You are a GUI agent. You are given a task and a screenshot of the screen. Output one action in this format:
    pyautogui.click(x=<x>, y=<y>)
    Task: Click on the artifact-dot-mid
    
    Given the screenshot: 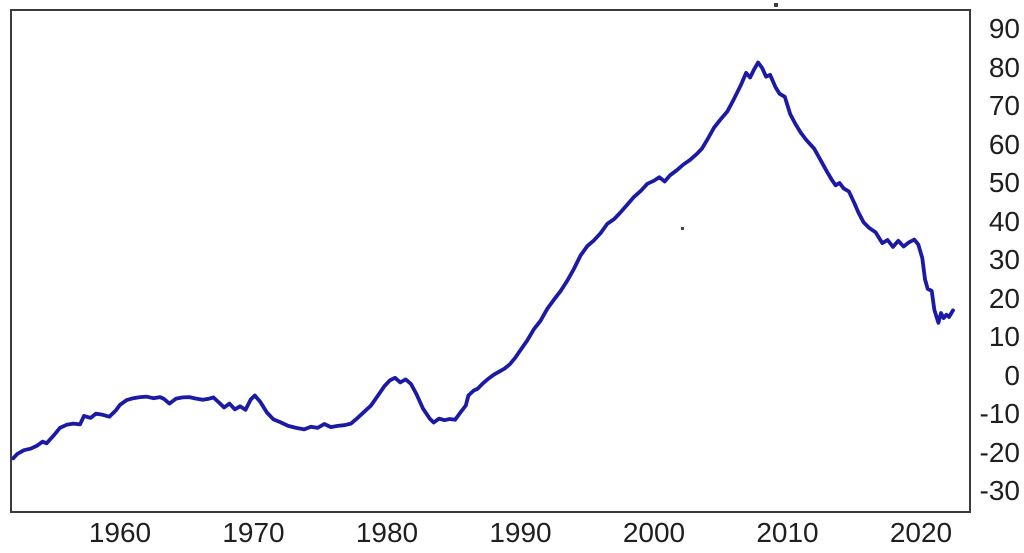 What is the action you would take?
    pyautogui.click(x=682, y=228)
    